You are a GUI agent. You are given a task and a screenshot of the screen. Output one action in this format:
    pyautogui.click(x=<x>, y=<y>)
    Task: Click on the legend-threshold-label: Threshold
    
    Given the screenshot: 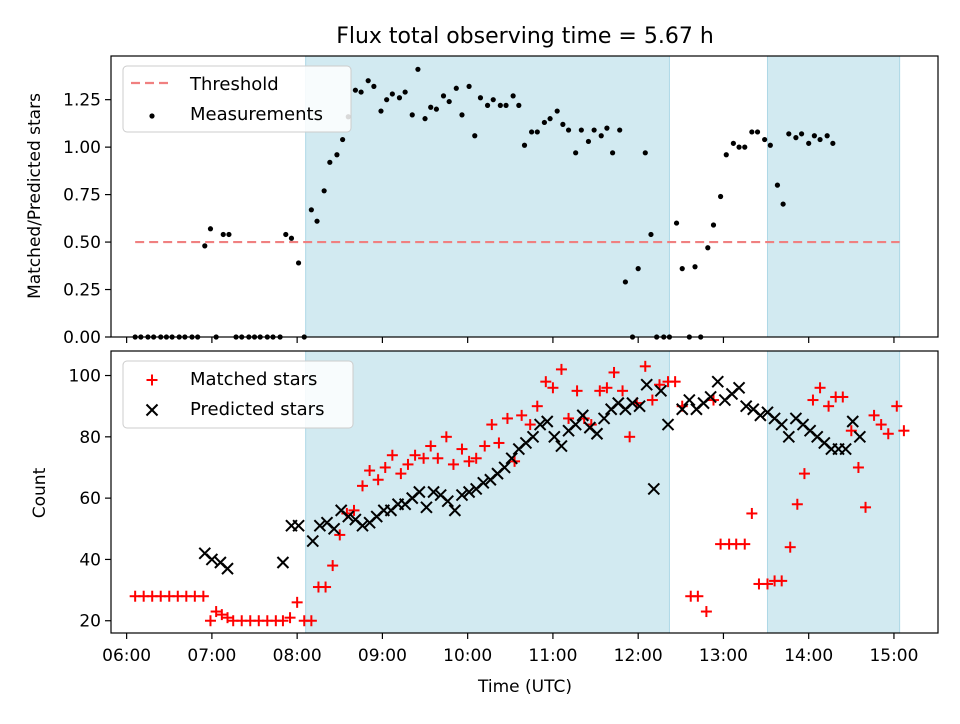 What is the action you would take?
    pyautogui.click(x=234, y=84)
    